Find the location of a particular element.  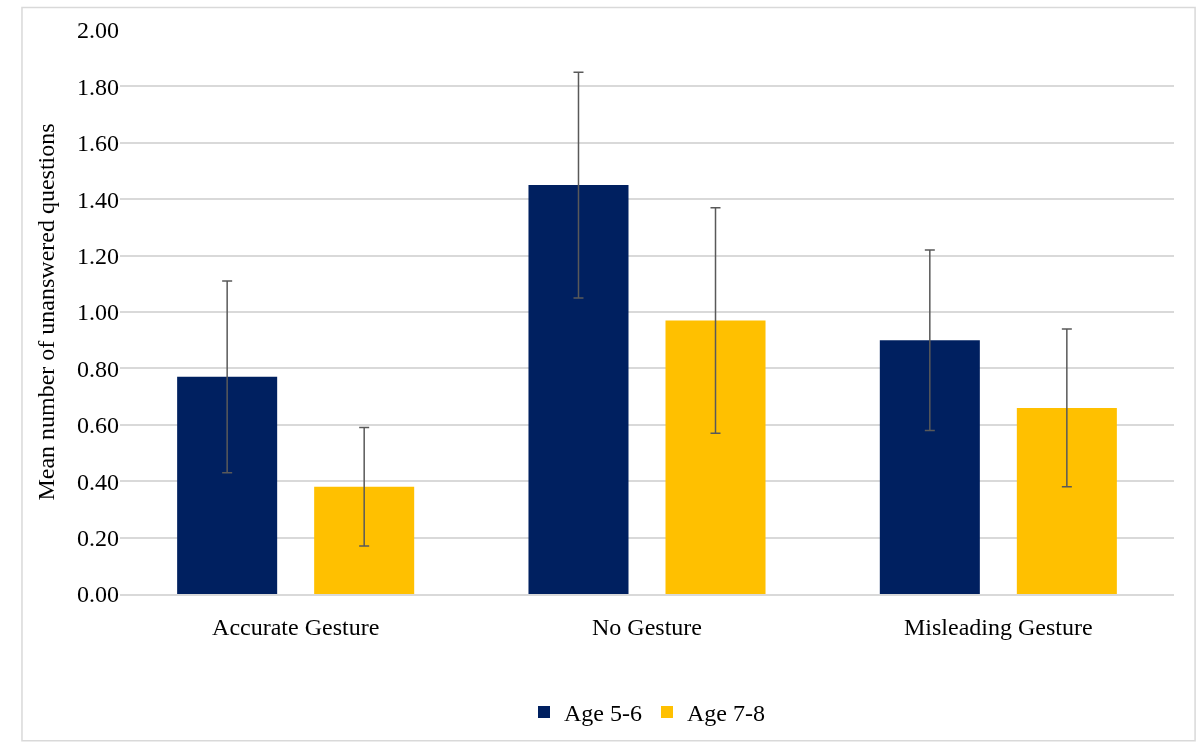

y-axis-title: Mean number of unanswered questions is located at coordinates (46, 312).